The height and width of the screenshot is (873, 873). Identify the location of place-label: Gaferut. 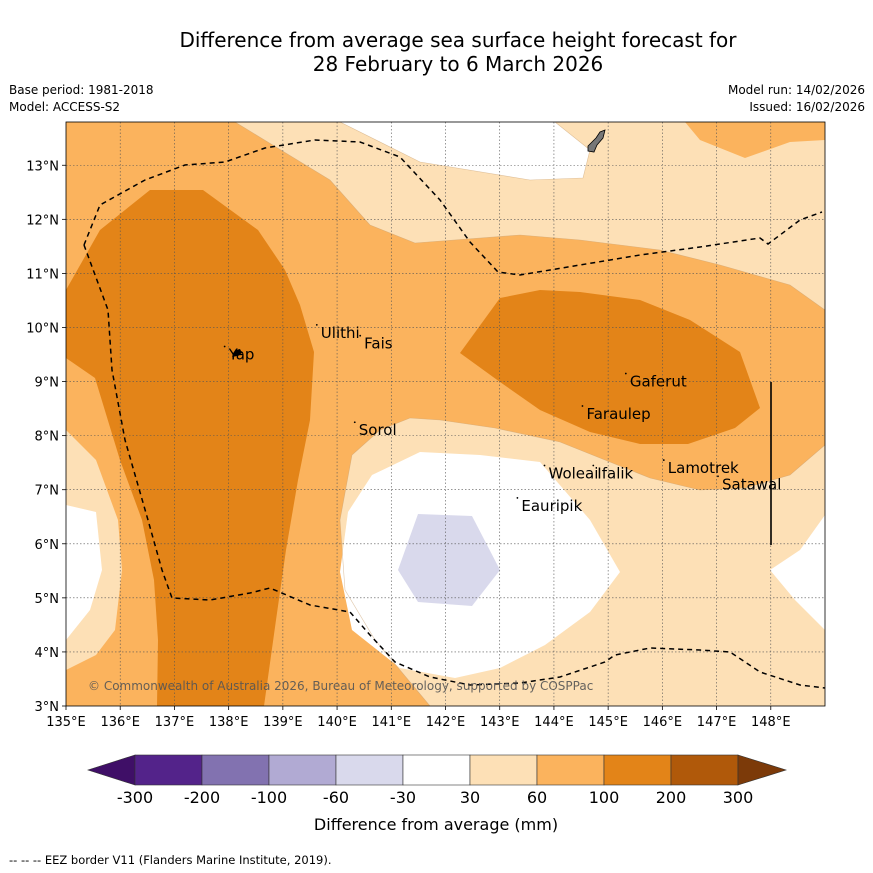
(658, 382).